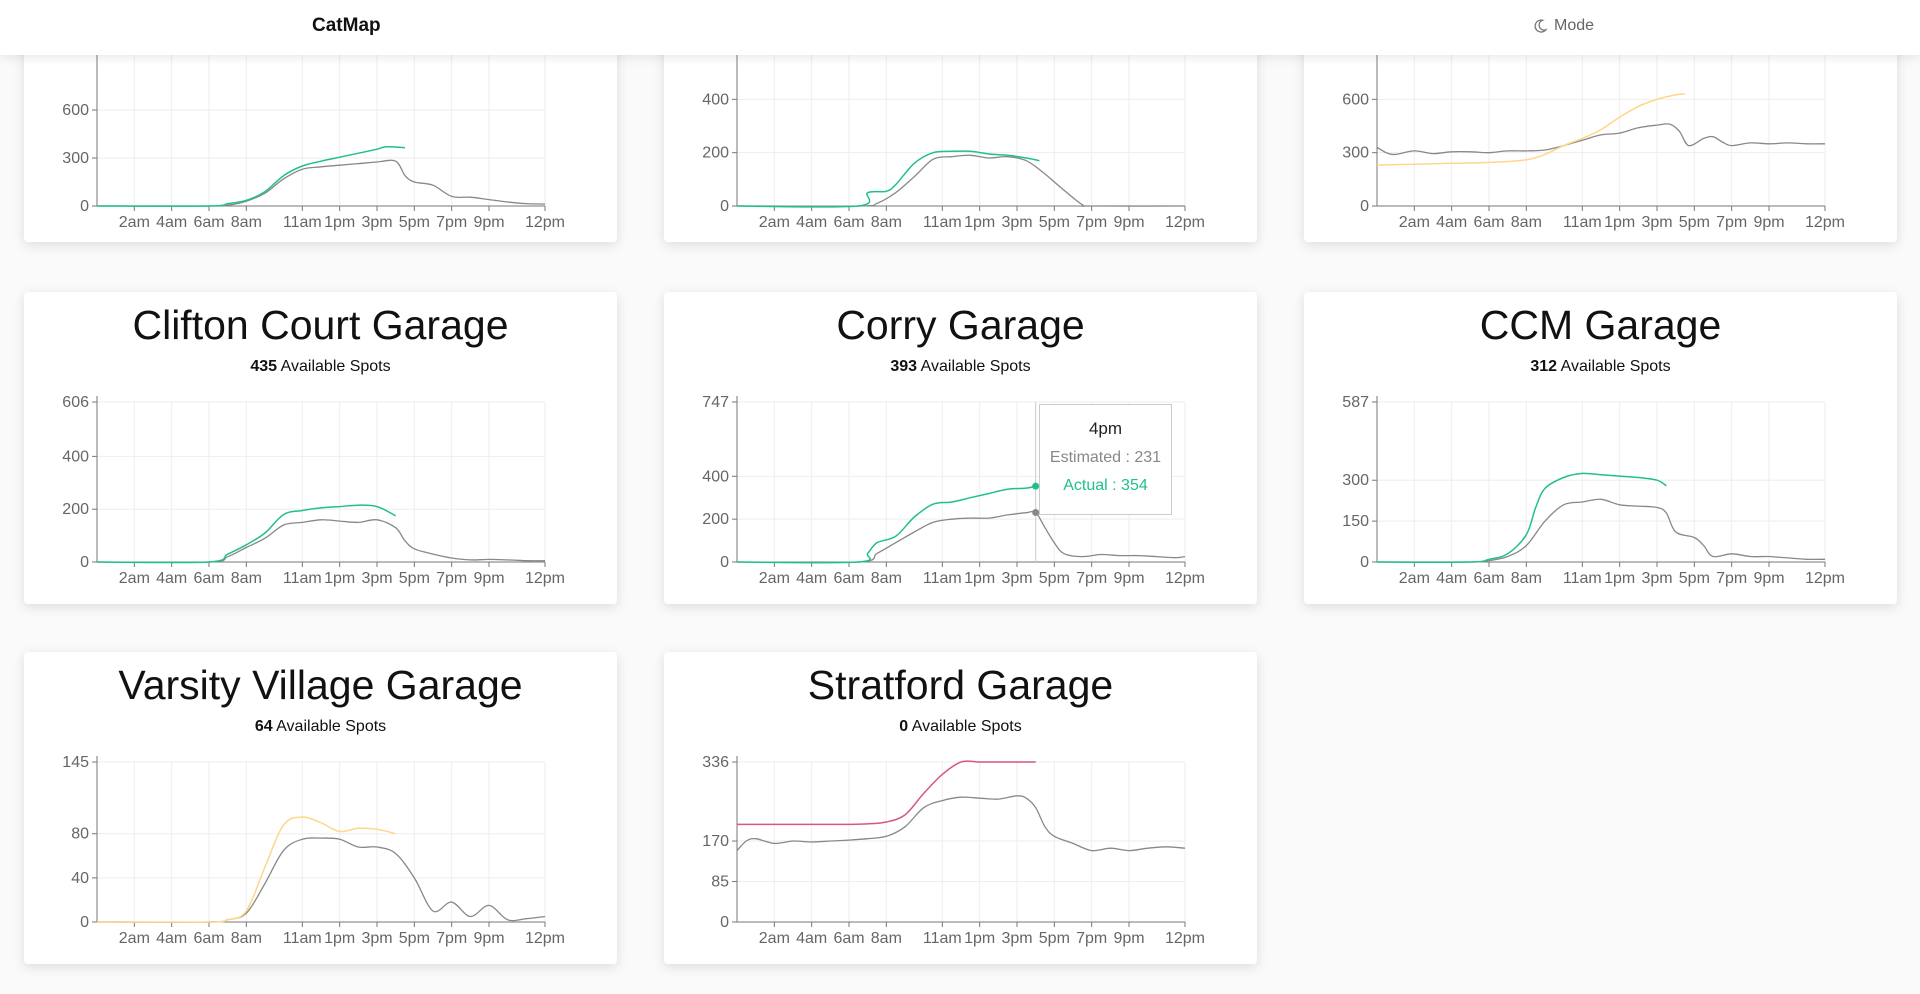 The width and height of the screenshot is (1920, 994). I want to click on mode-toggle-button: Mode, so click(1563, 26).